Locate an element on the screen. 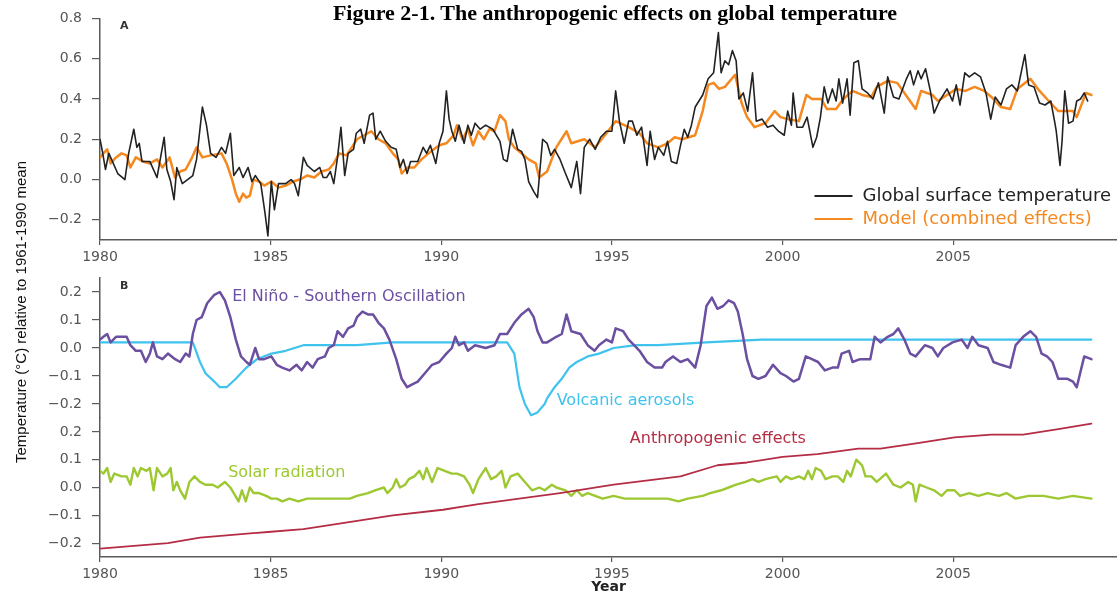  x-tick-label: 1995 is located at coordinates (612, 256).